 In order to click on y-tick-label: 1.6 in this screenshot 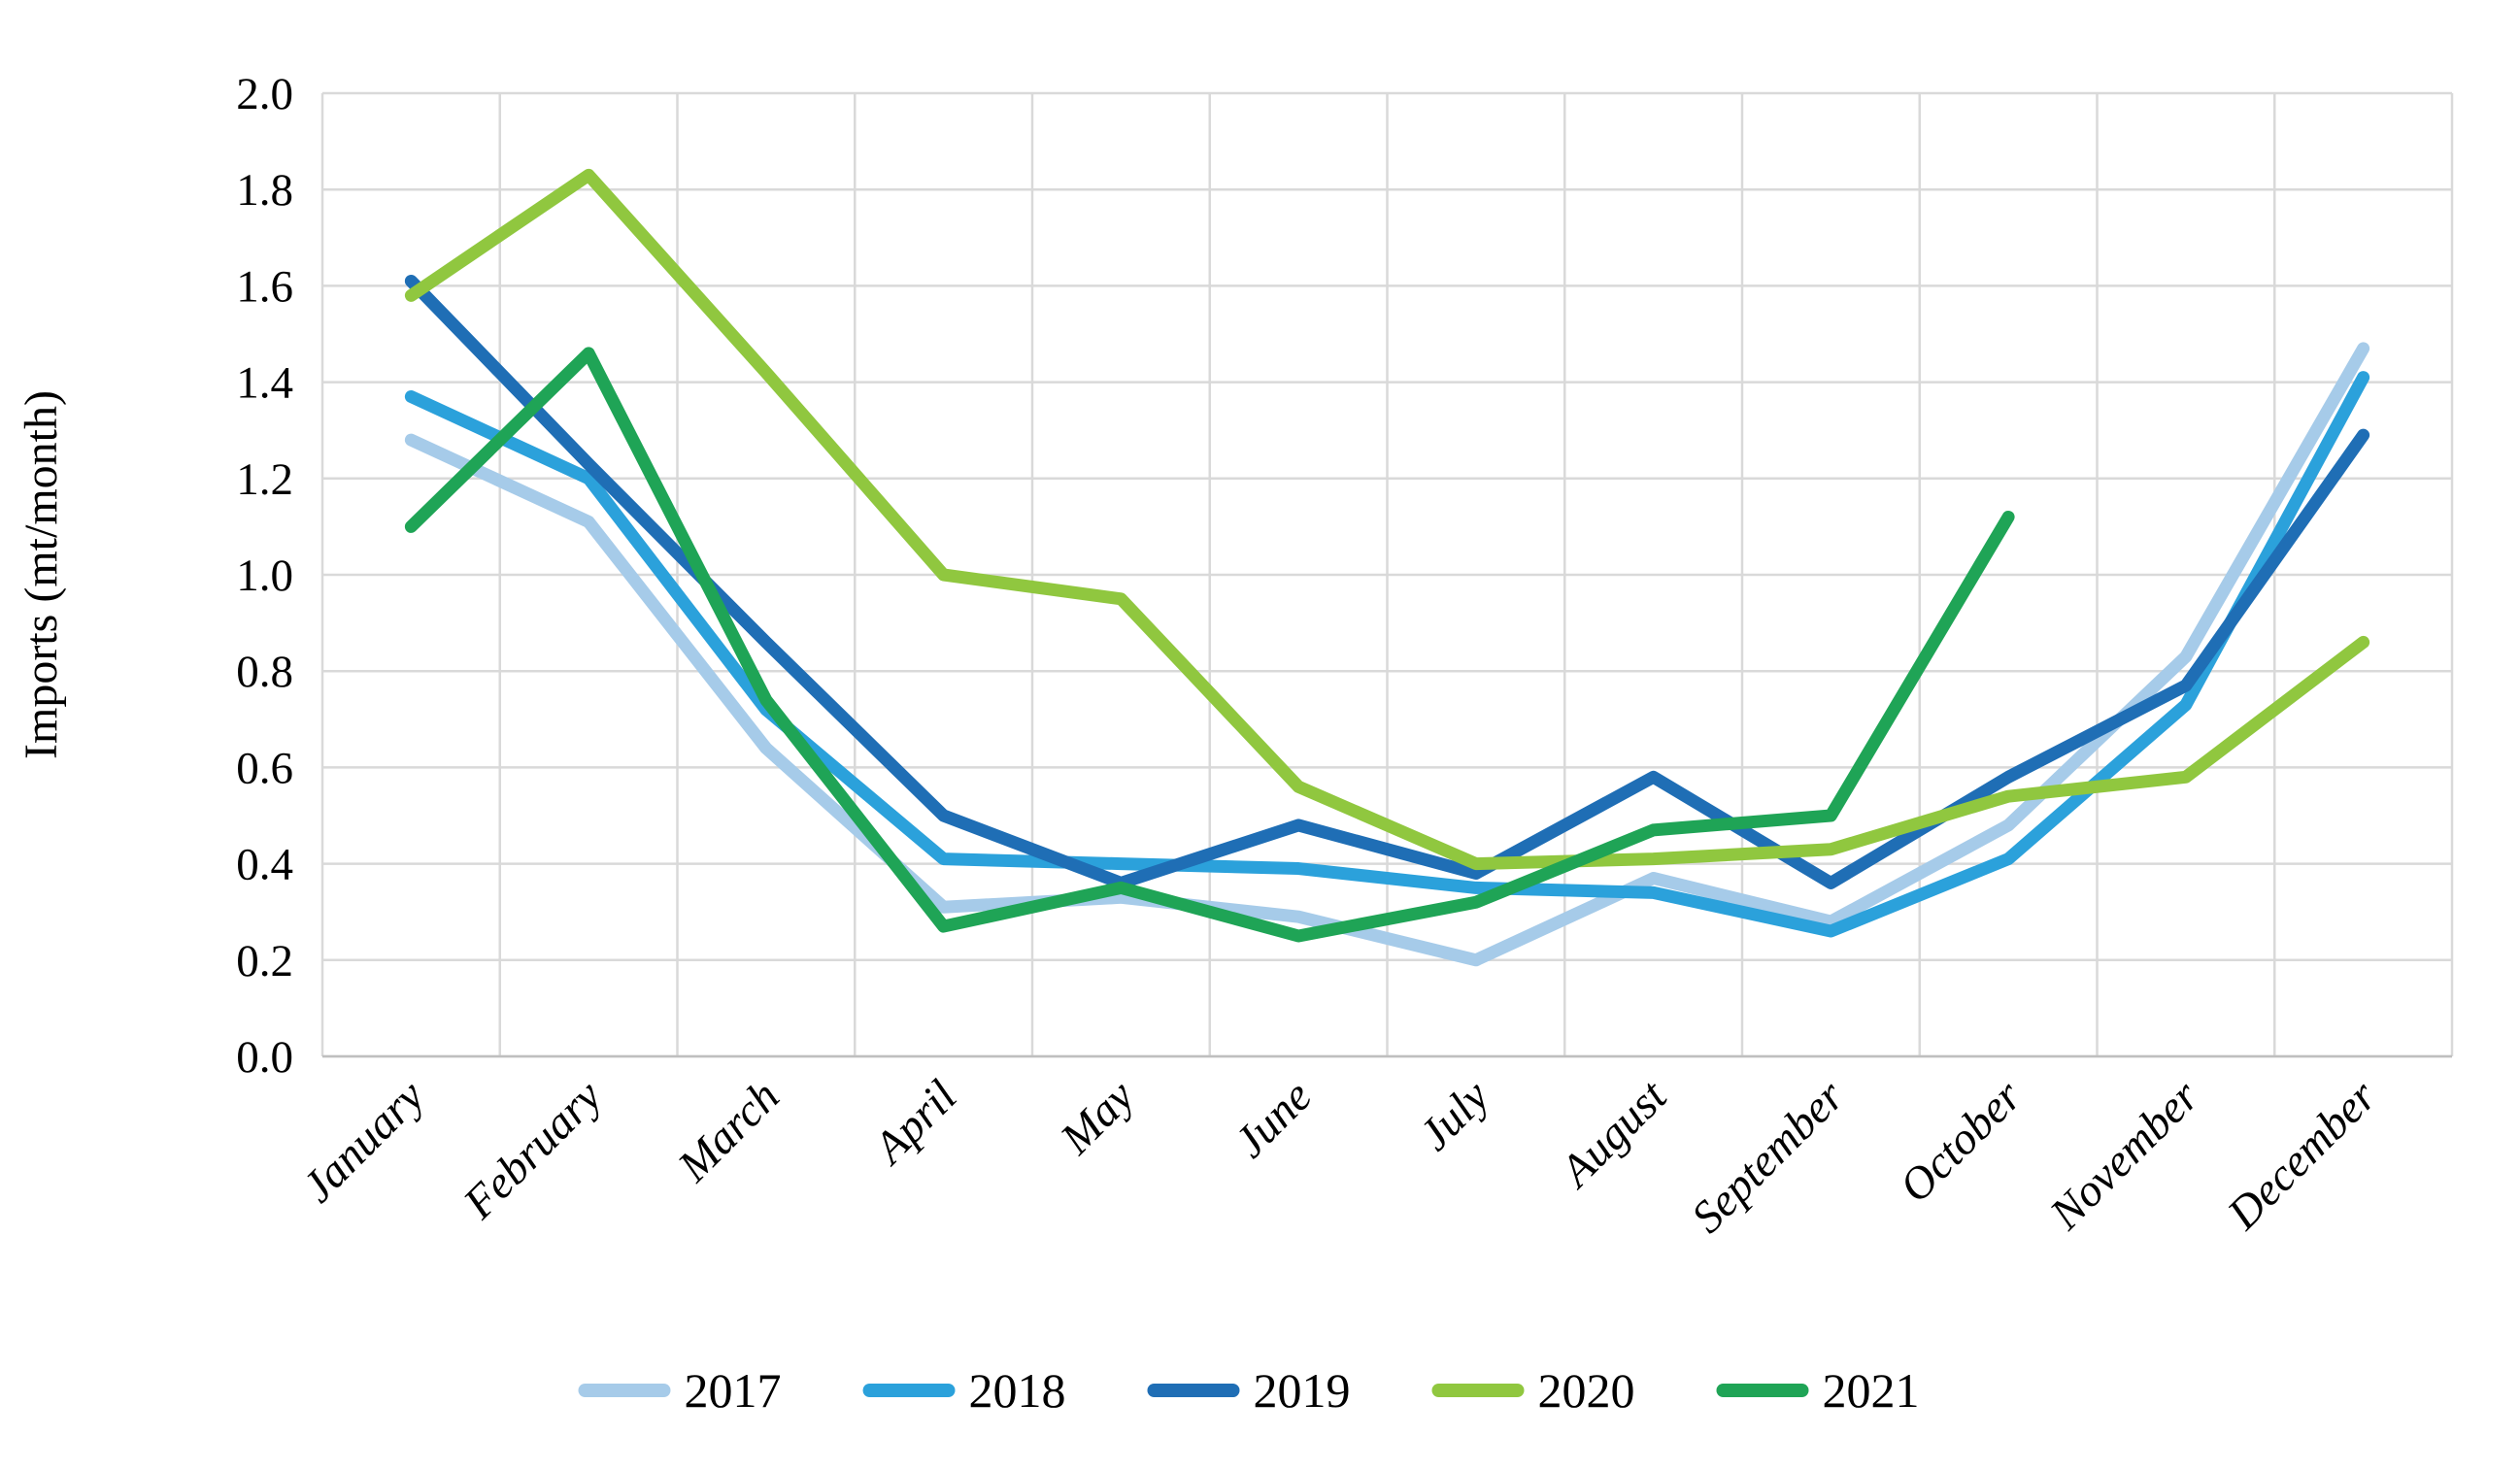, I will do `click(264, 286)`.